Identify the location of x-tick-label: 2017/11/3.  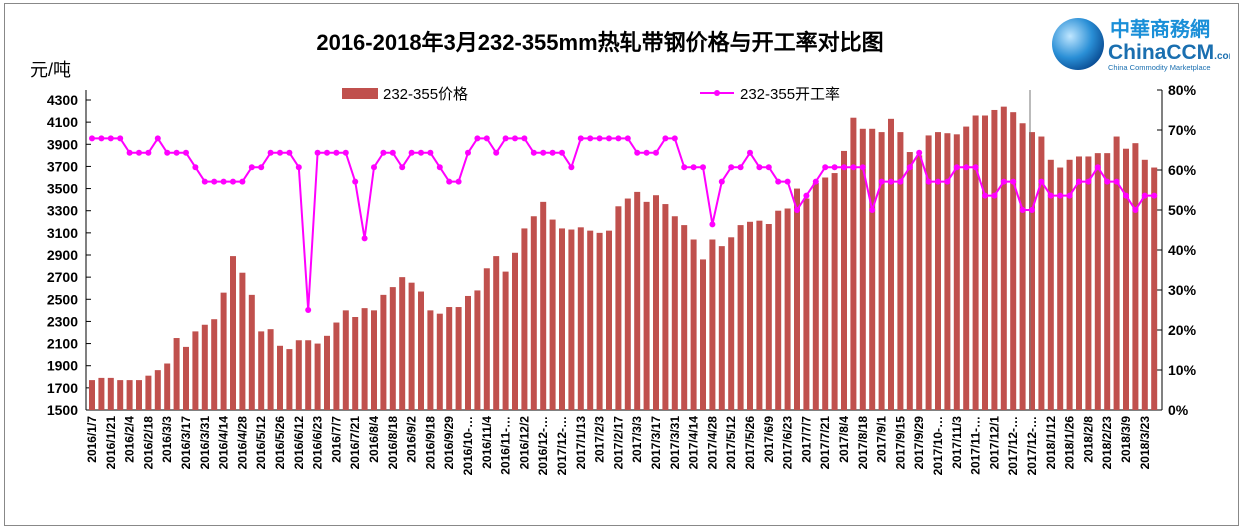
(957, 442).